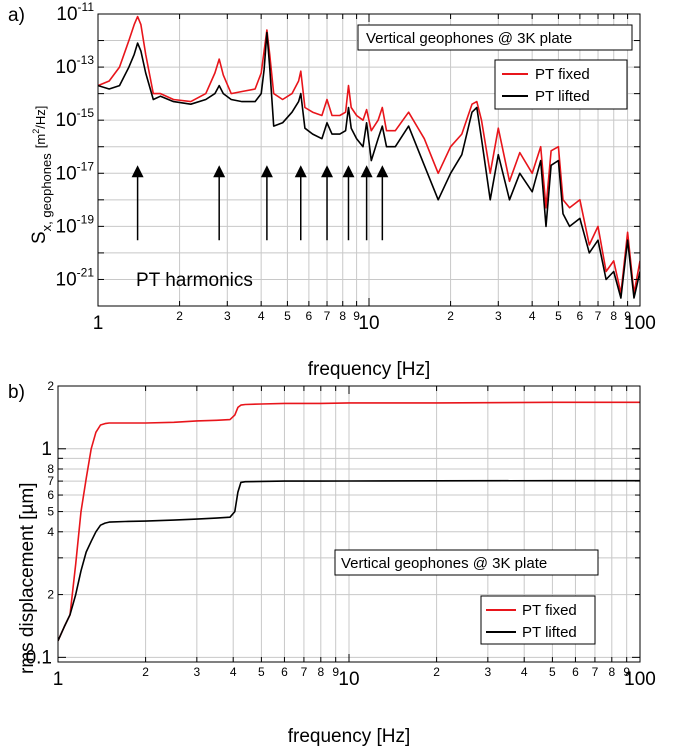 The image size is (681, 747). I want to click on pt-harmonics-arrows, so click(260, 203).